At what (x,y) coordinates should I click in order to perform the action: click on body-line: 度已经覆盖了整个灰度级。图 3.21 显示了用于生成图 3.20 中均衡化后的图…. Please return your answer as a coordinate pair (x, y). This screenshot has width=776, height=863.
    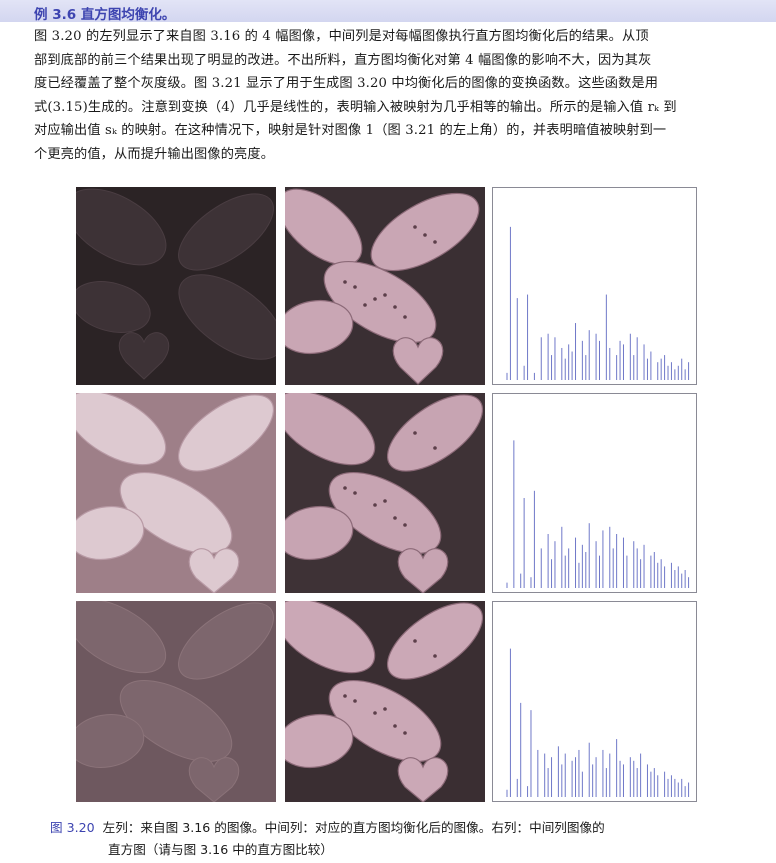
    Looking at the image, I should click on (346, 84).